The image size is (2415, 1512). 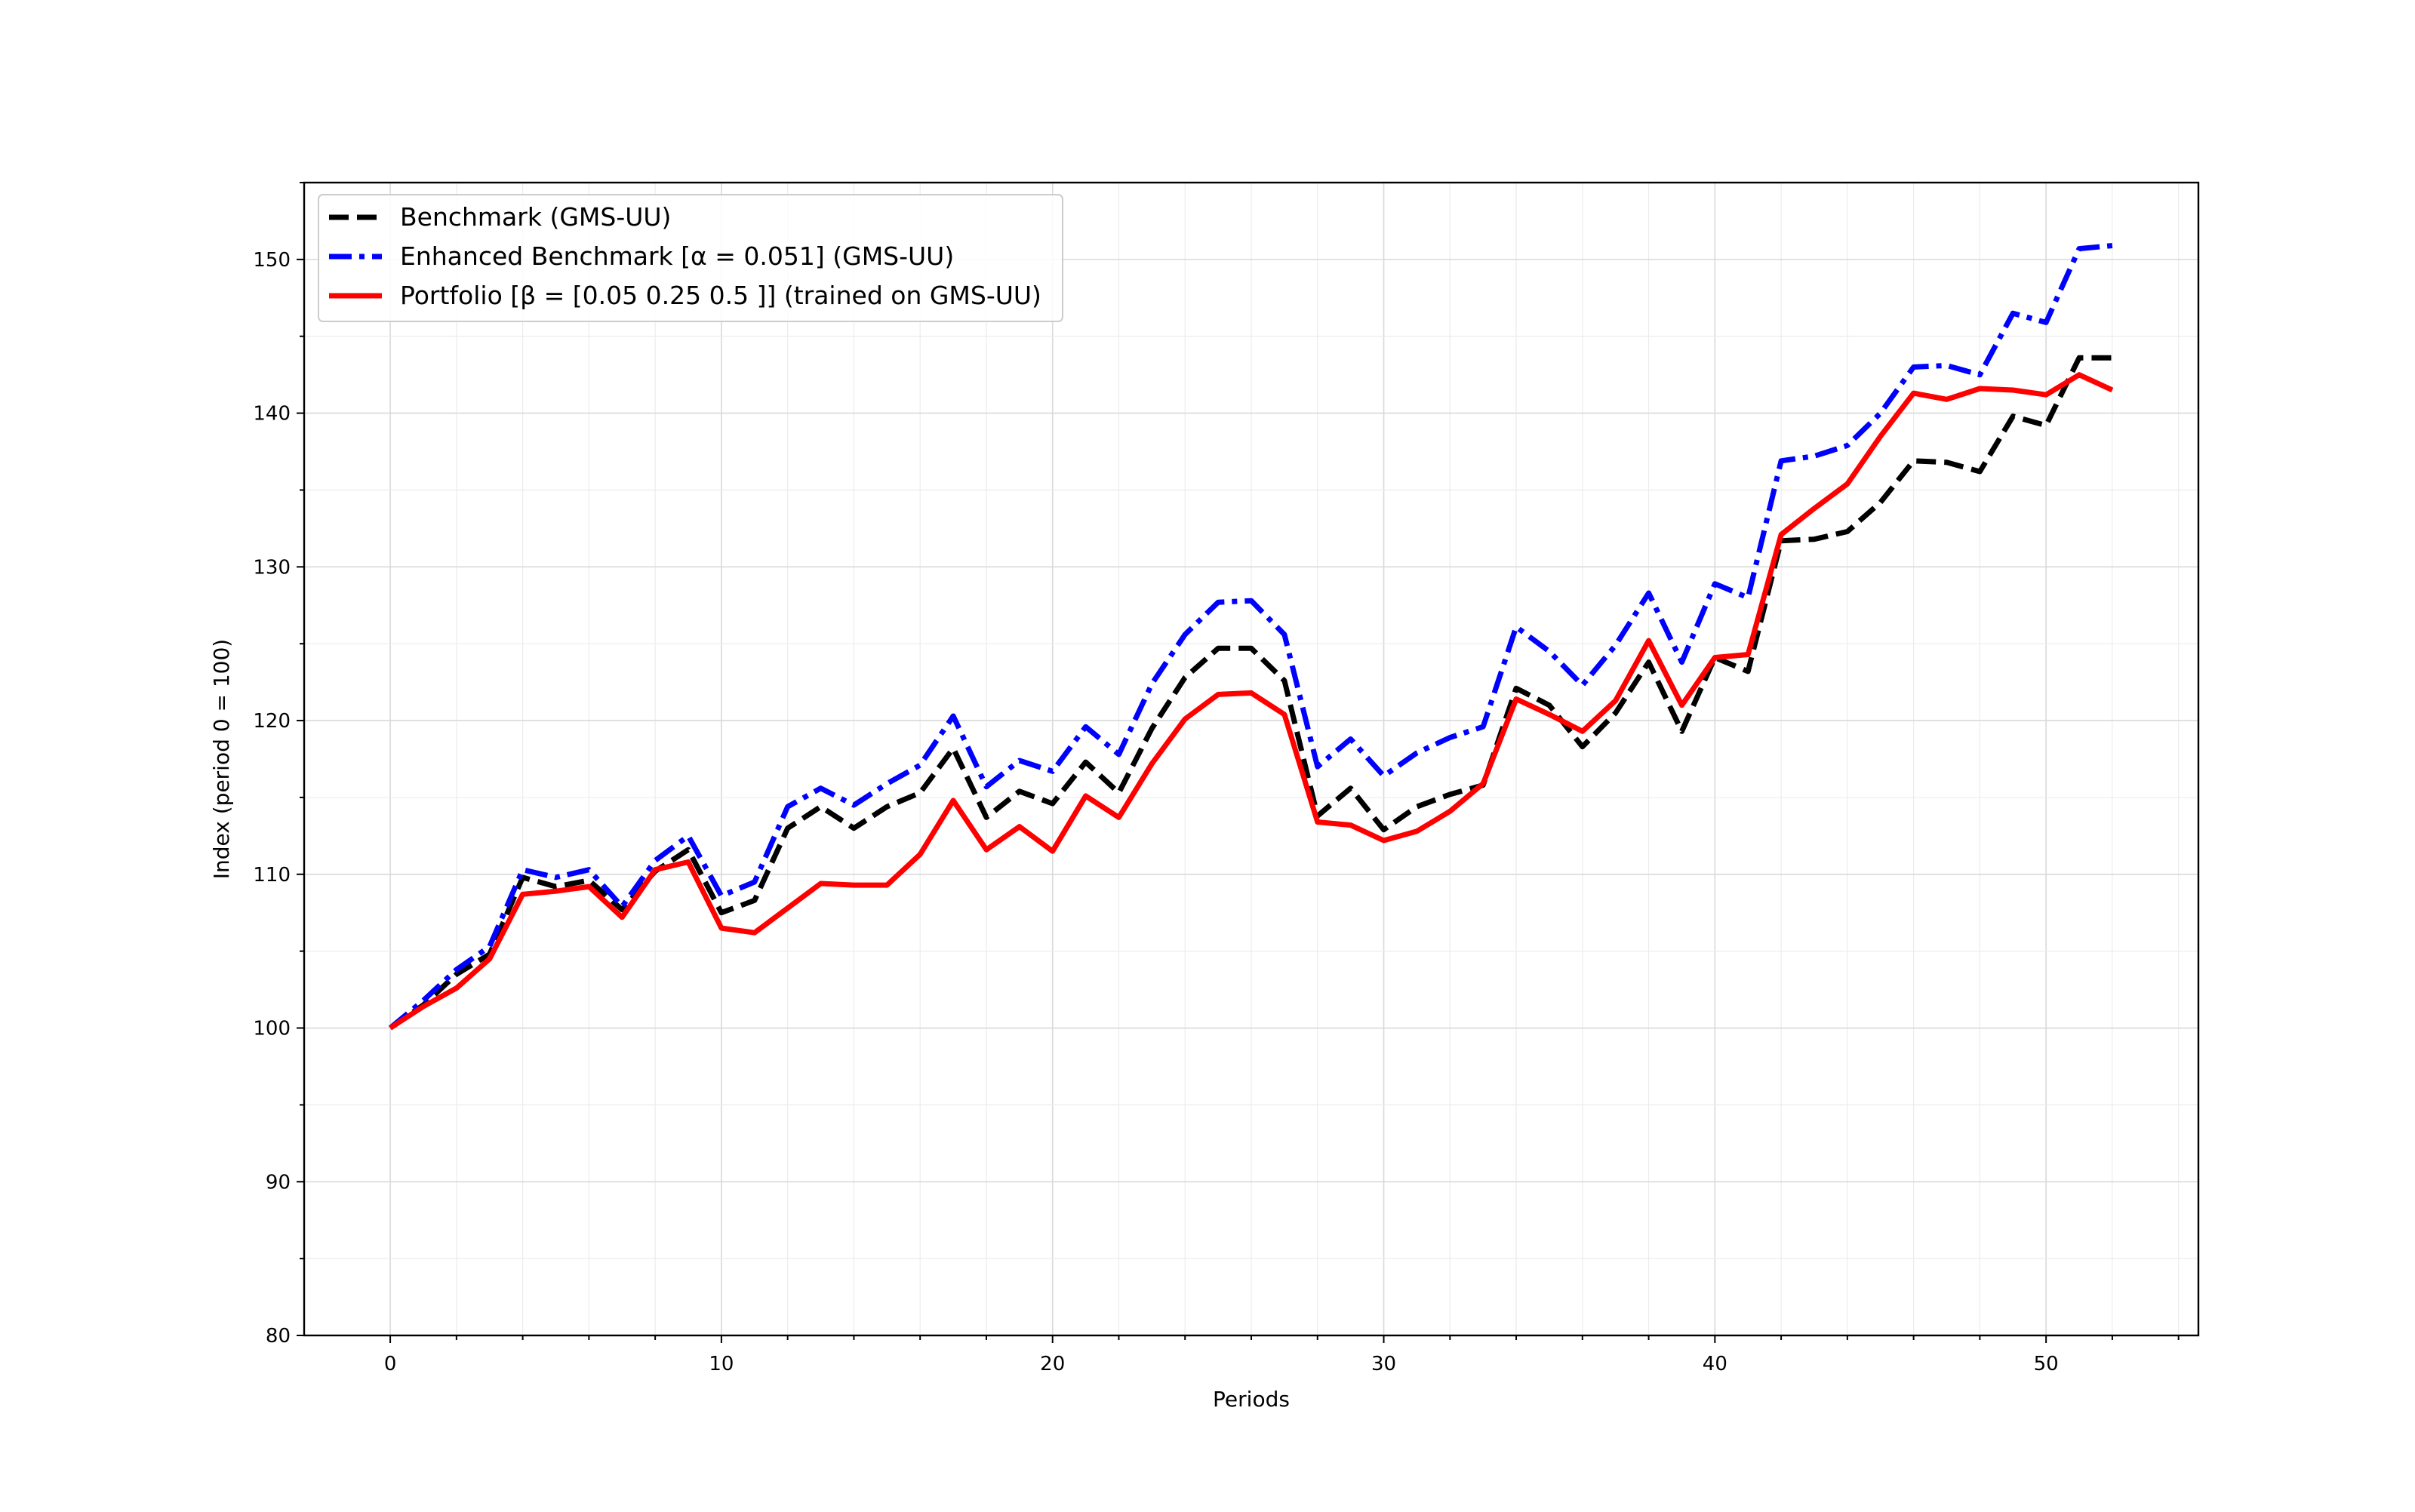 What do you see at coordinates (272, 875) in the screenshot?
I see `y-tick-label: 110` at bounding box center [272, 875].